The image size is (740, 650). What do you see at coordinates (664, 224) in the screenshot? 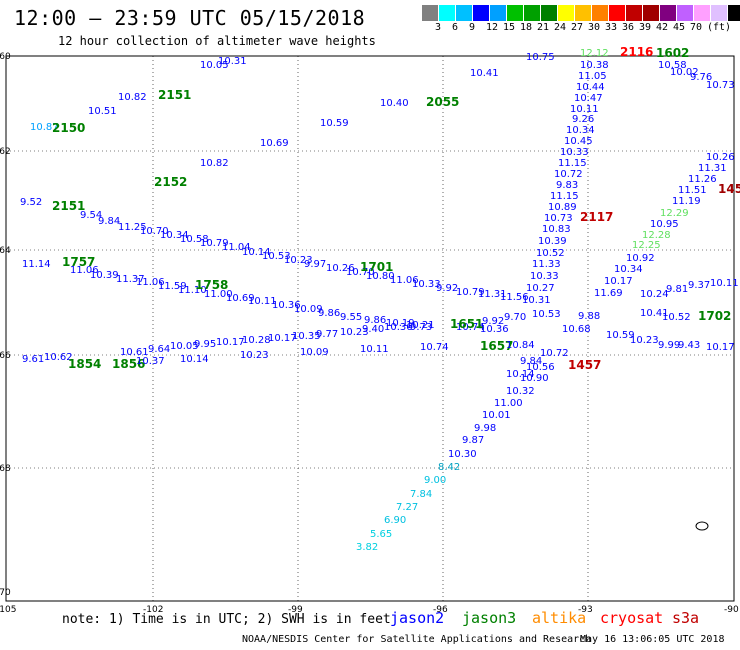
I see `wave-height-label: 10.95` at bounding box center [664, 224].